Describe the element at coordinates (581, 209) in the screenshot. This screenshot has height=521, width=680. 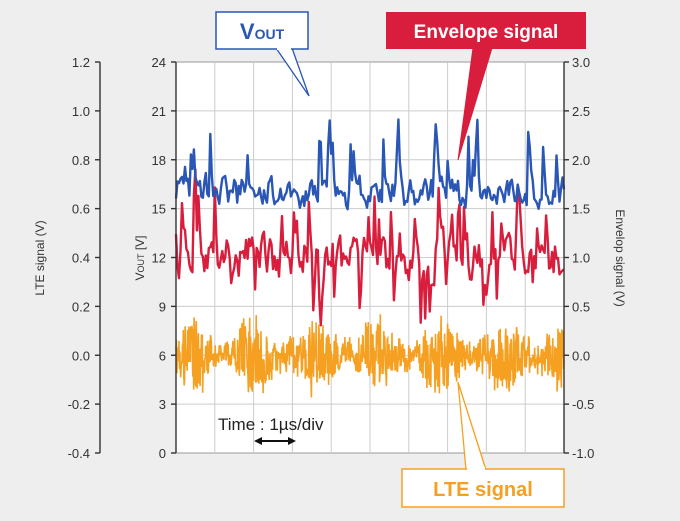
I see `envelope-axis-tick-label: 1.5` at that location.